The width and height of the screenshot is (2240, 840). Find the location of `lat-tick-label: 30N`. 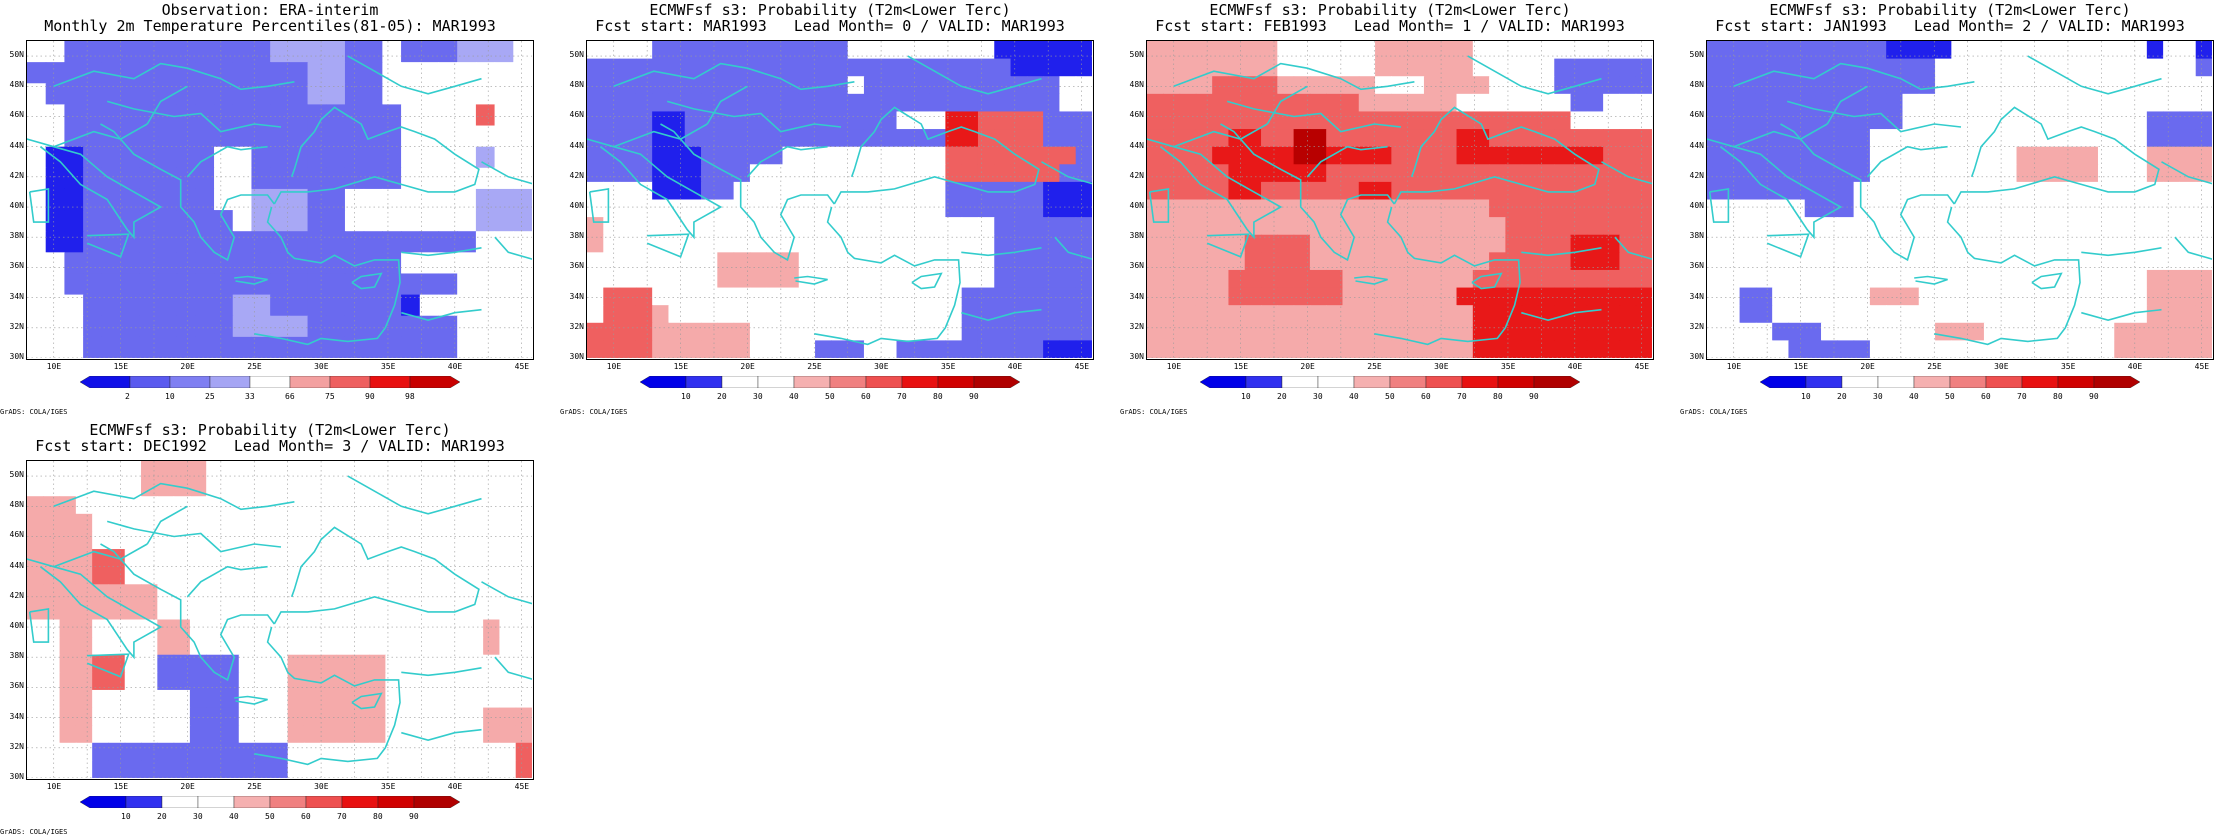

lat-tick-label: 30N is located at coordinates (16, 776).